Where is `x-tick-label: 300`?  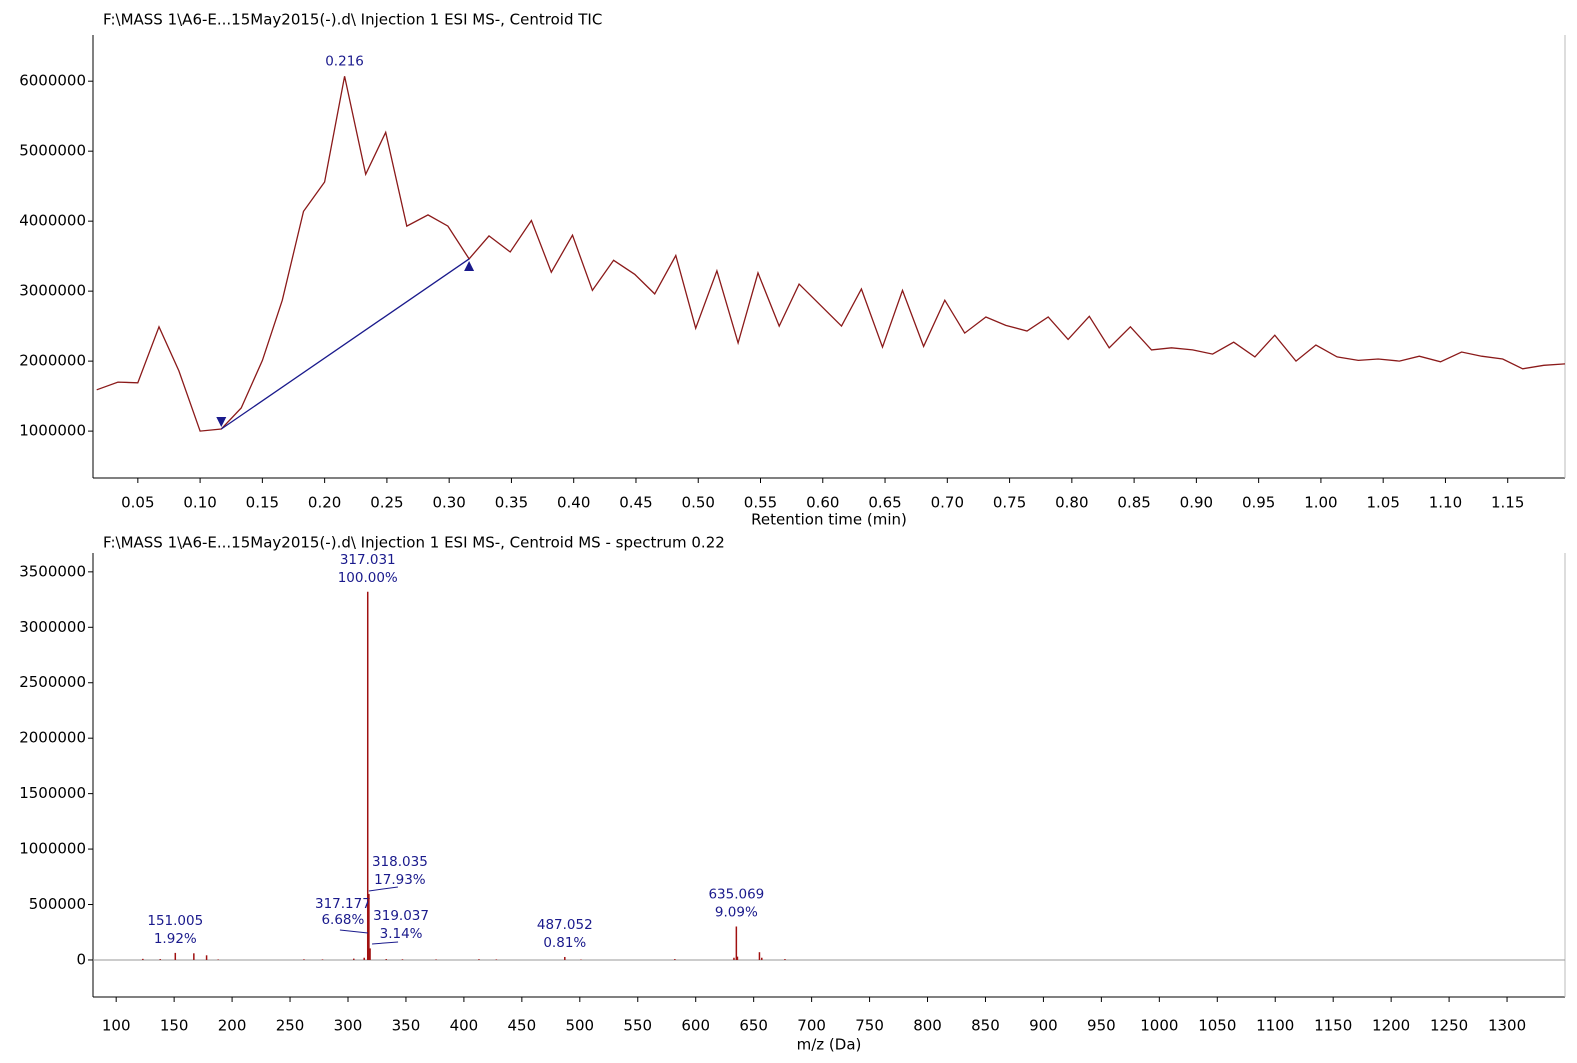 x-tick-label: 300 is located at coordinates (348, 1026).